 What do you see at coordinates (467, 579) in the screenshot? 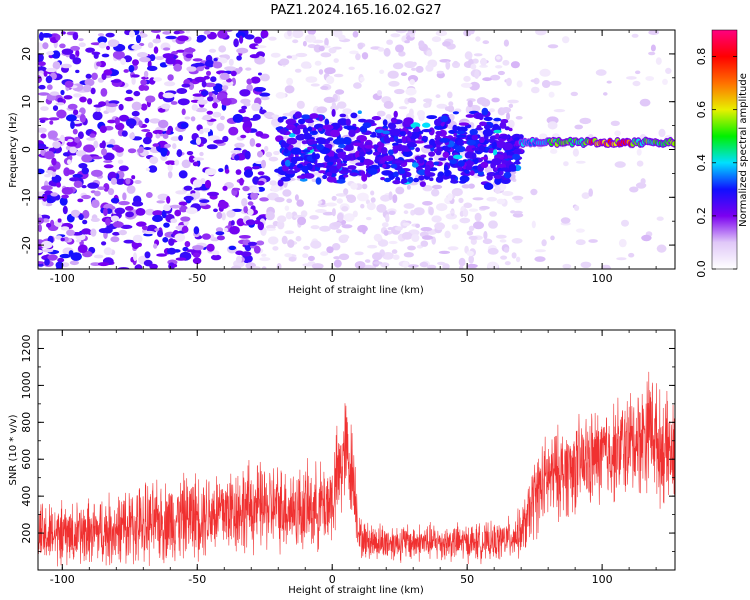
I see `snr-x-tick-label: 50` at bounding box center [467, 579].